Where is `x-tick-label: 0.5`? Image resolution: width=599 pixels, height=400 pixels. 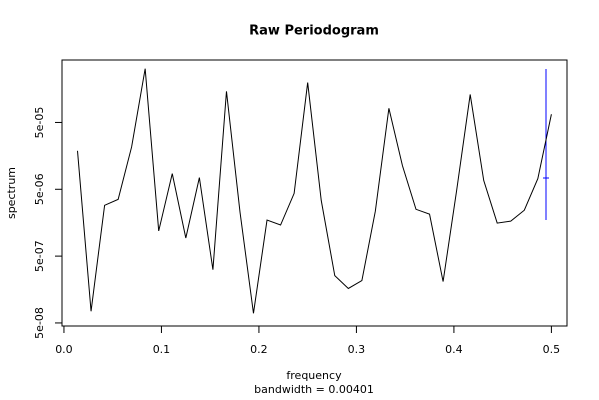 x-tick-label: 0.5 is located at coordinates (552, 349).